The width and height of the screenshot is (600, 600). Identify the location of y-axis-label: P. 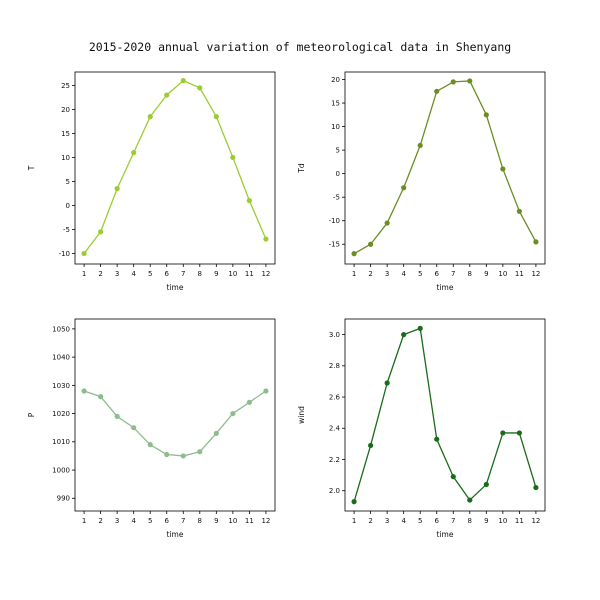
(31, 414).